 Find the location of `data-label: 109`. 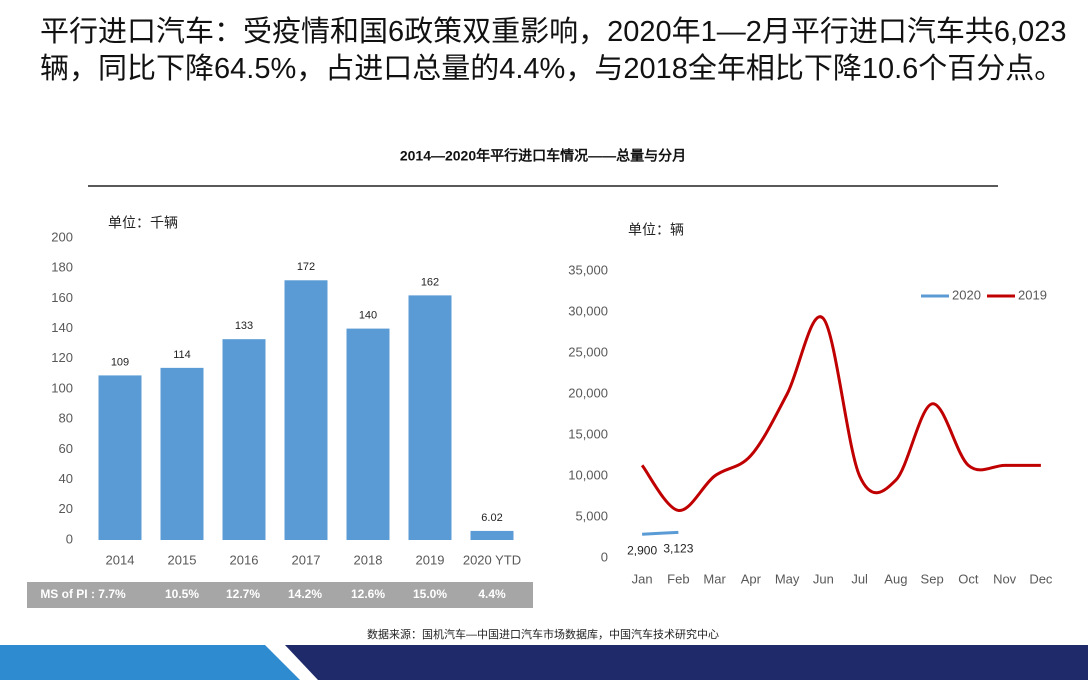

data-label: 109 is located at coordinates (120, 362).